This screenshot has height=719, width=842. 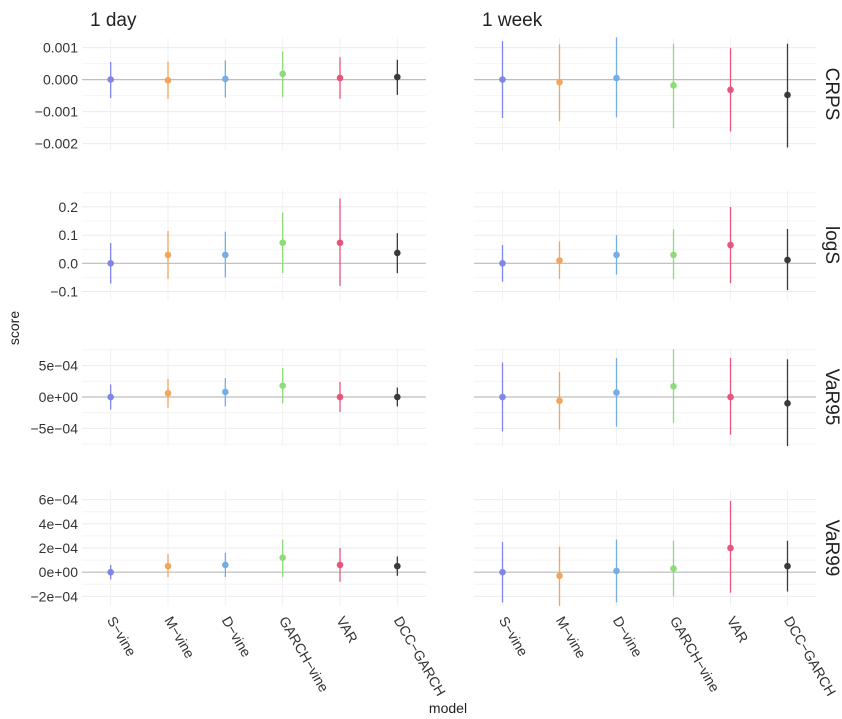 I want to click on x-axis-title: model, so click(x=448, y=708).